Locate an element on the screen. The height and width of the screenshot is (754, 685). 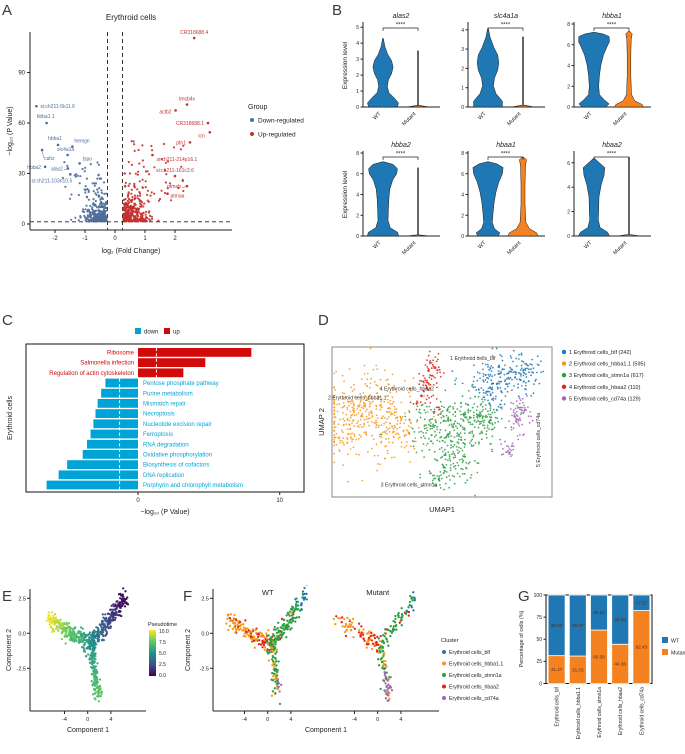
panel-g-letter: G is located at coordinates (524, 596).